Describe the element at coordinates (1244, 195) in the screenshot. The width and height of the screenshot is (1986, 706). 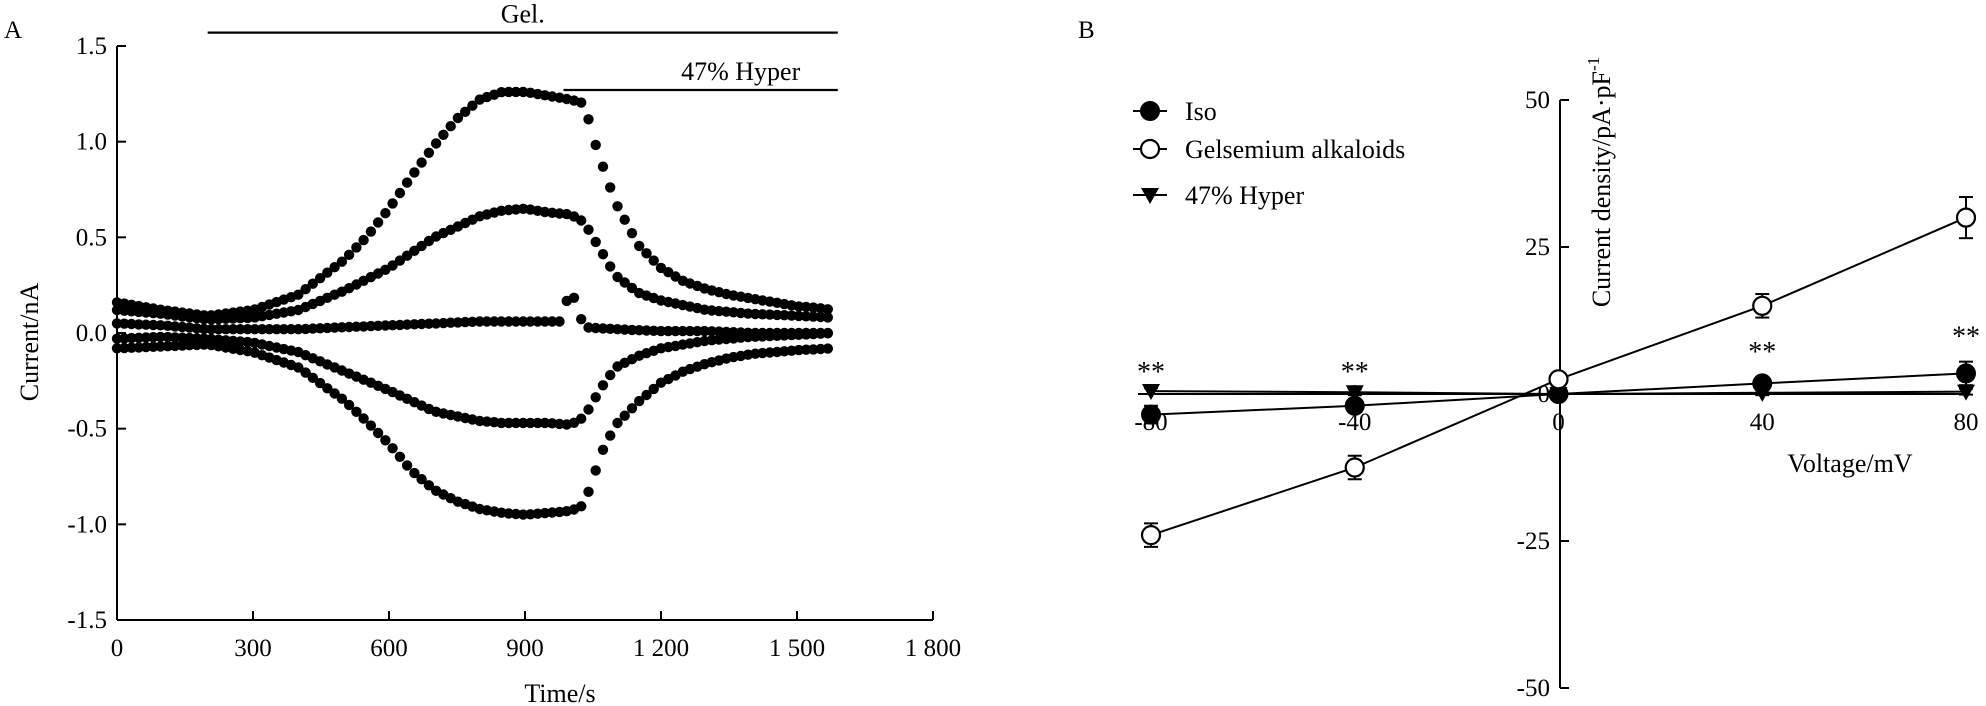
I see `panel-b-legend-label: 47% Hyper` at that location.